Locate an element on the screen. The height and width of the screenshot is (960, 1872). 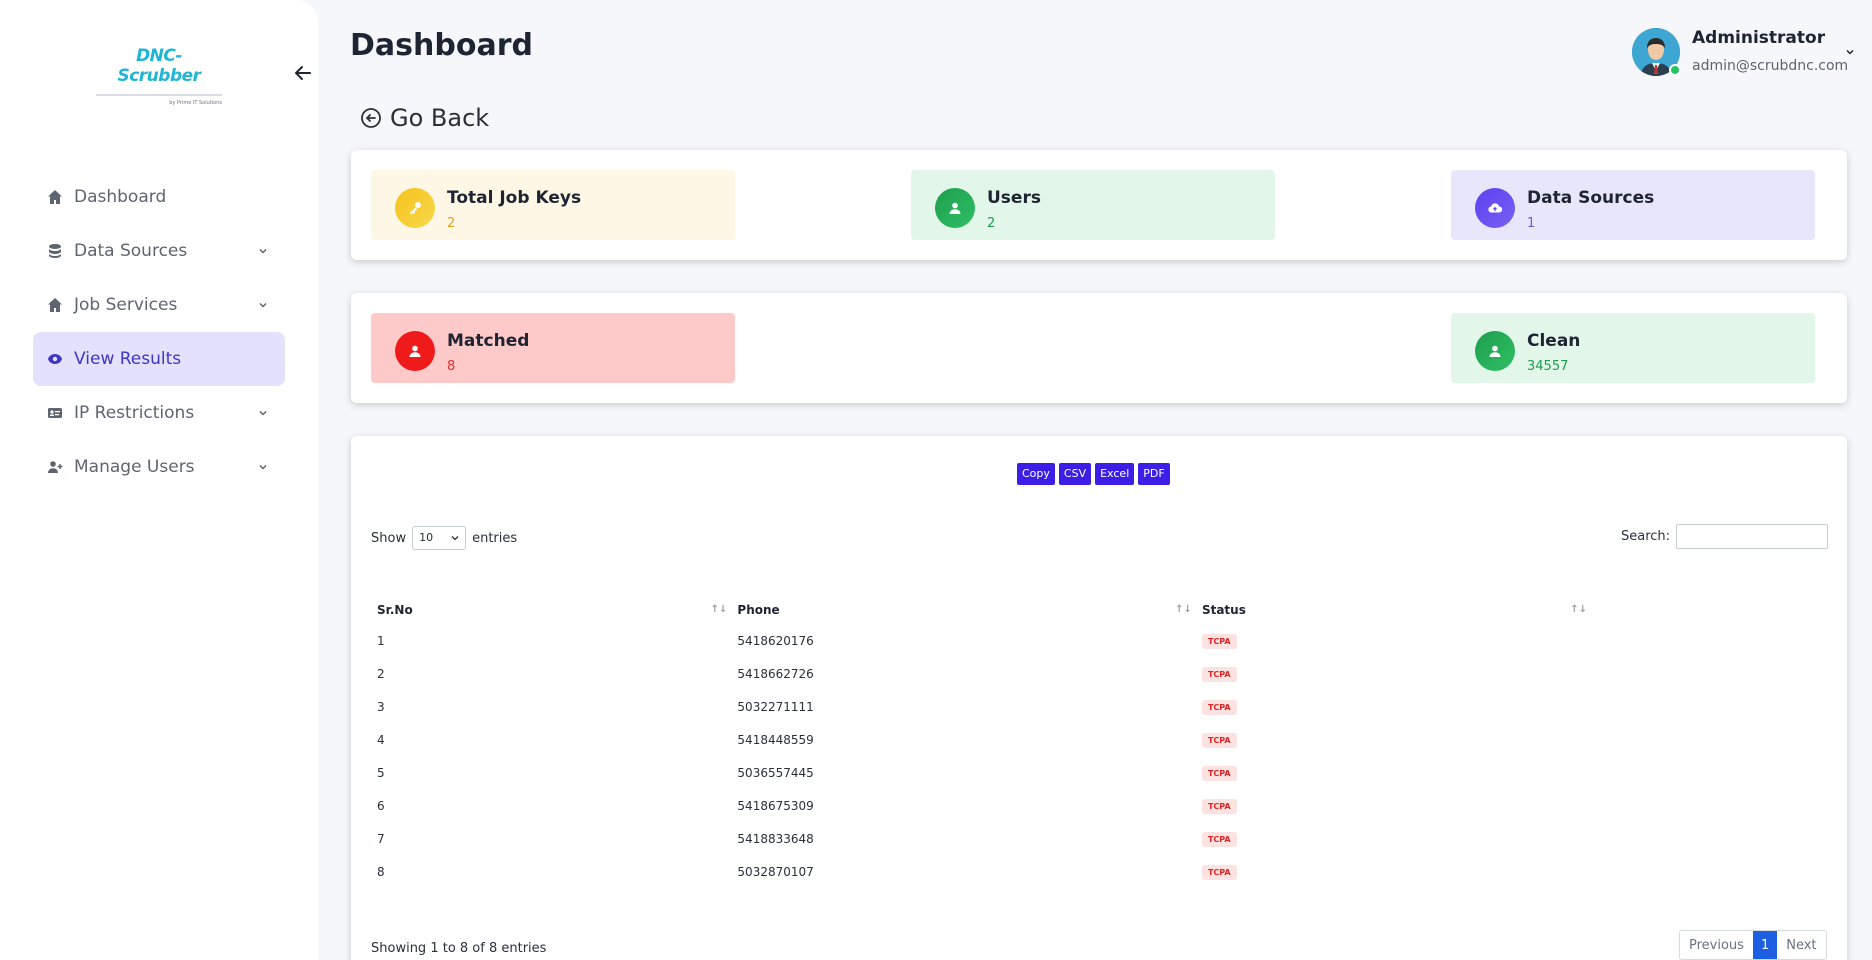
table-row: 4 5418448559 TCPA is located at coordinates (981, 739).